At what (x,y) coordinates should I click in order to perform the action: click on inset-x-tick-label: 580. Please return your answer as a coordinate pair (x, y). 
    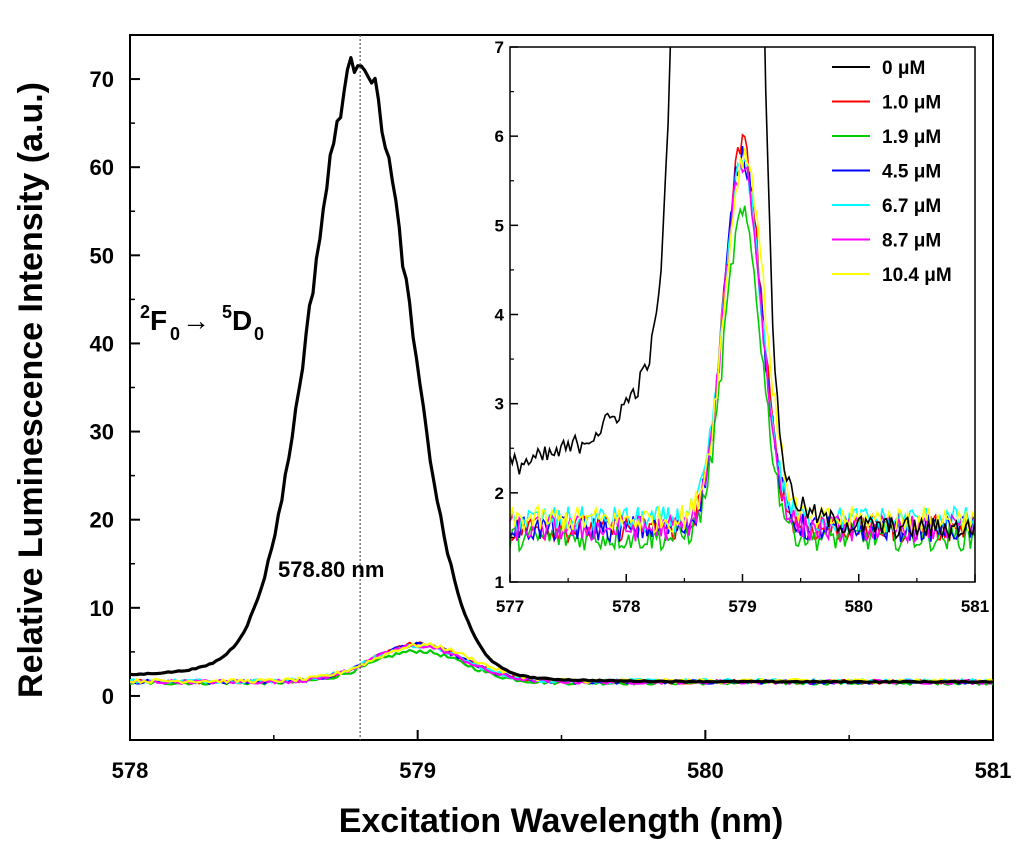
    Looking at the image, I should click on (859, 606).